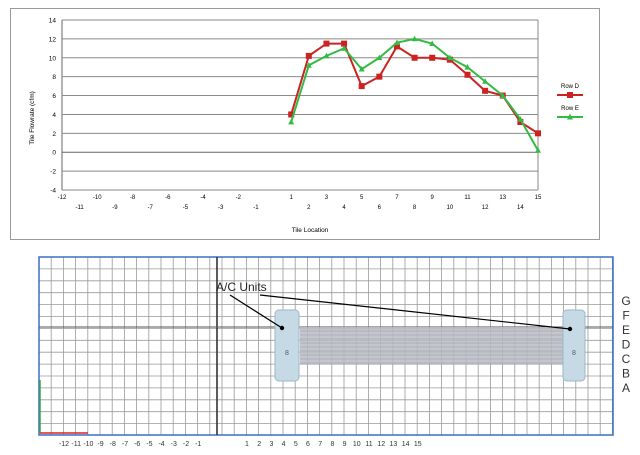  What do you see at coordinates (54, 96) in the screenshot?
I see `chart-y-tick-label: 6` at bounding box center [54, 96].